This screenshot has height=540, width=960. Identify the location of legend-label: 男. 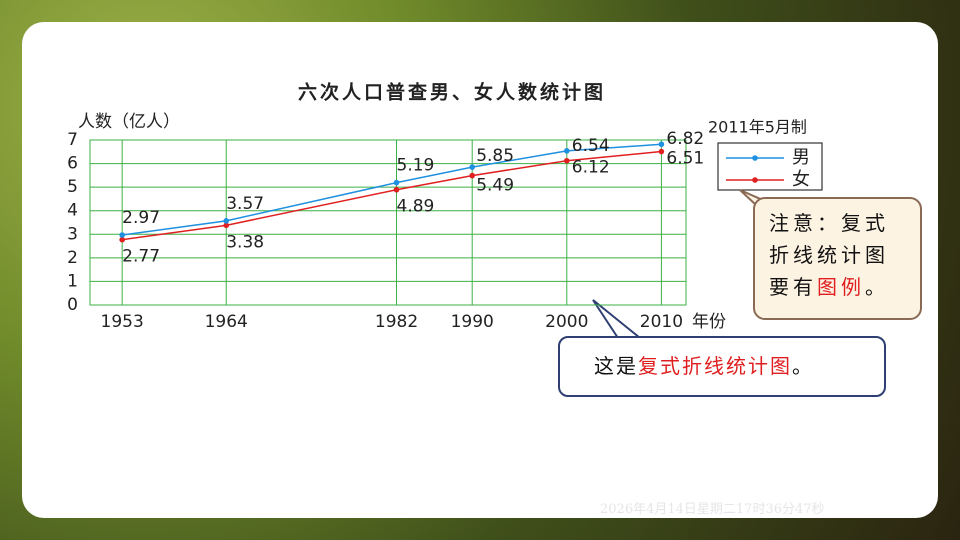
(801, 157).